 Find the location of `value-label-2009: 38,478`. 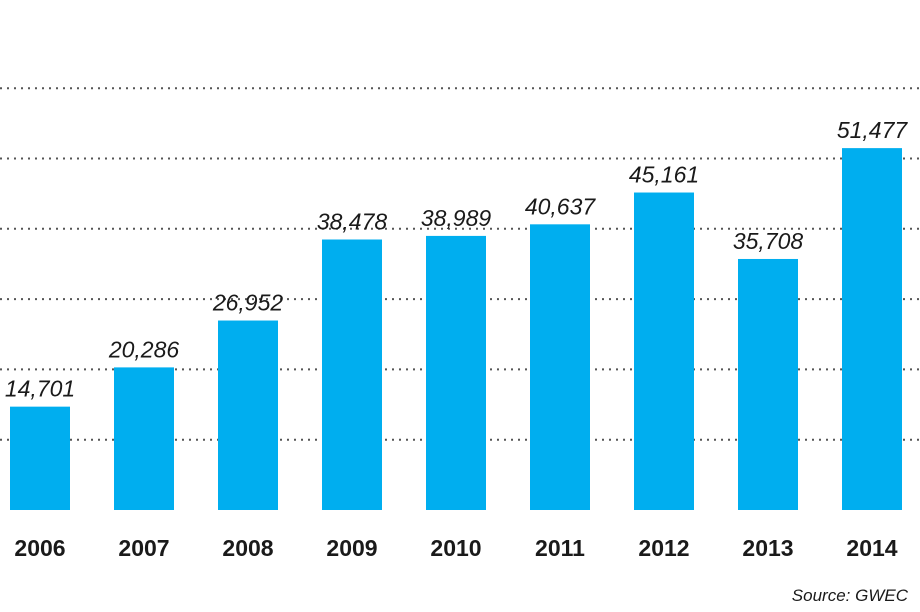

value-label-2009: 38,478 is located at coordinates (352, 221).